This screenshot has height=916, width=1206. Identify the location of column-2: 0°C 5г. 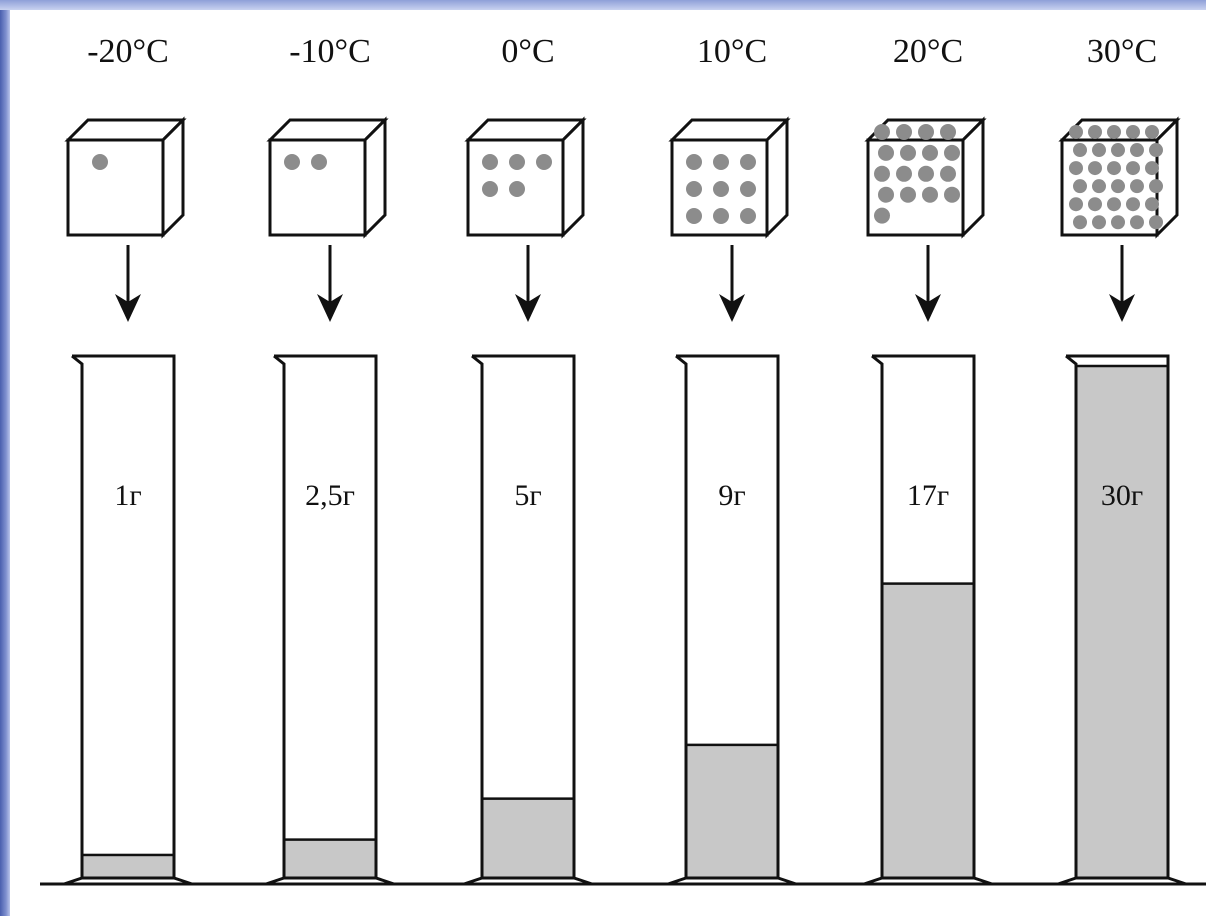
(528, 459).